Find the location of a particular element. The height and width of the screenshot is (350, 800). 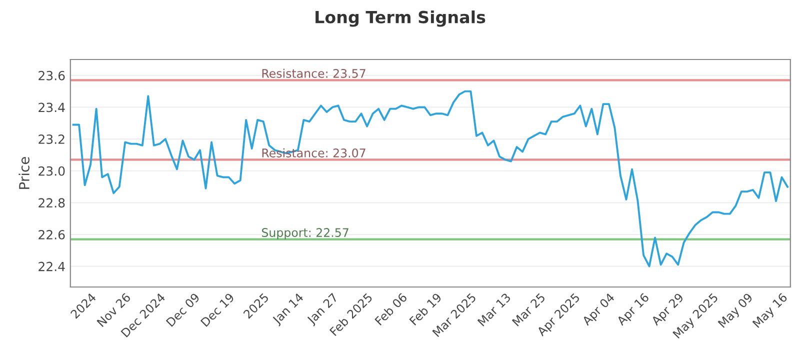

y-tick-label: 22.6 is located at coordinates (51, 235).